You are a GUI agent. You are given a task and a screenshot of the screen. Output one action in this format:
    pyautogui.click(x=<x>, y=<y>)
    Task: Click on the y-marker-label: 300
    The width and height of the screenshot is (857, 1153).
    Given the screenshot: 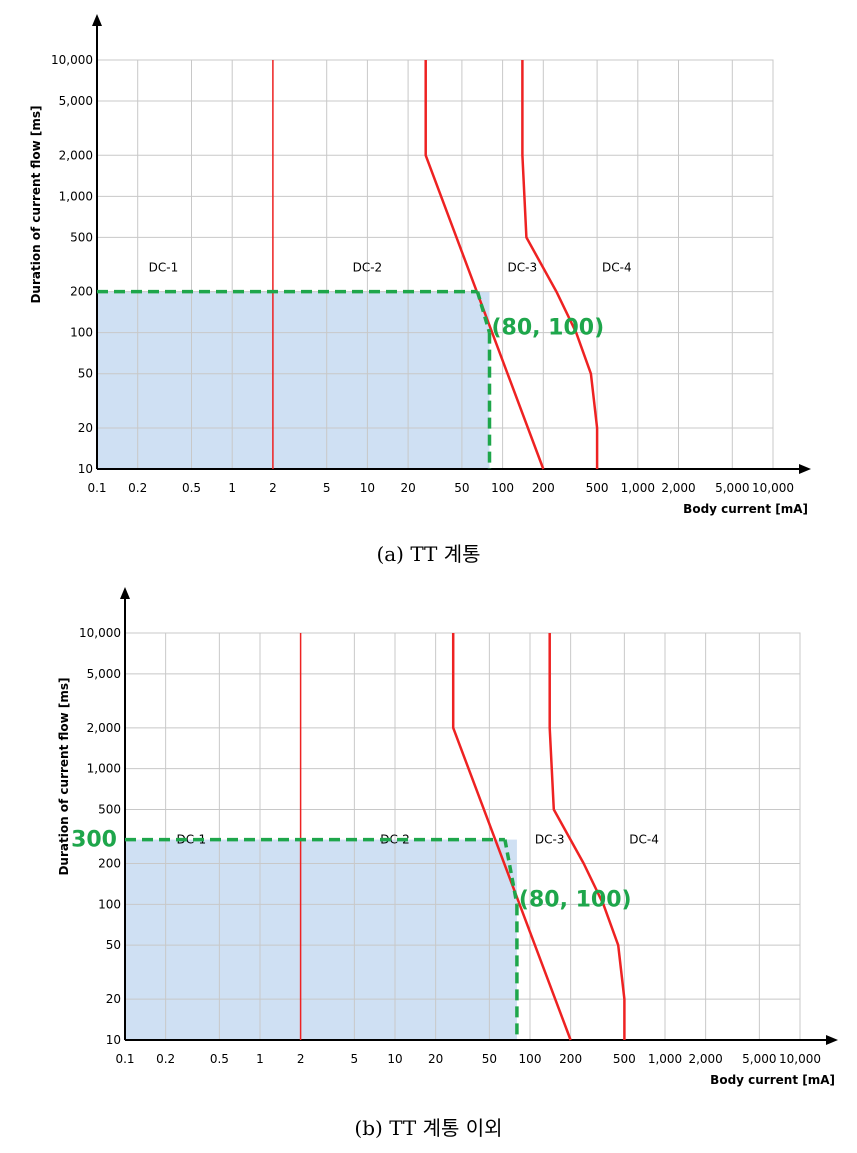 What is the action you would take?
    pyautogui.click(x=94, y=840)
    